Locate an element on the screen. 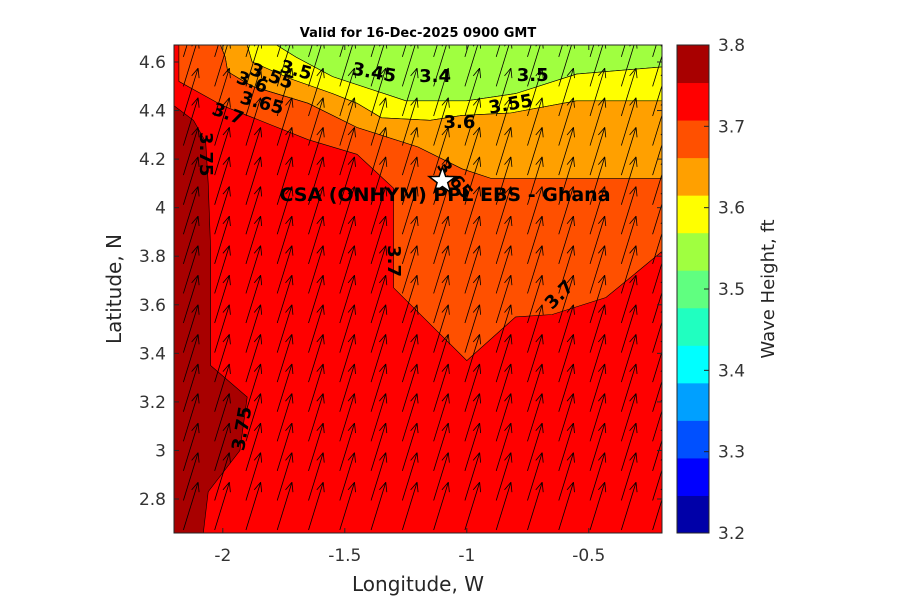 This screenshot has height=600, width=900. contour-label: 3.75 is located at coordinates (205, 154).